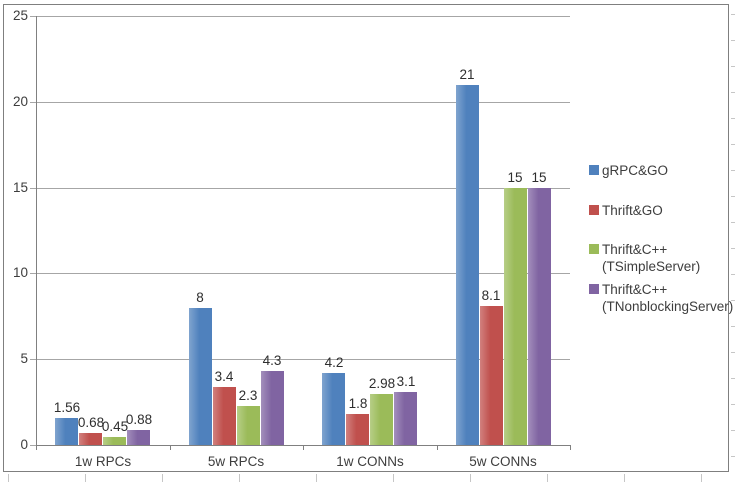  Describe the element at coordinates (733, 242) in the screenshot. I see `worksheet-gridlines-right` at that location.